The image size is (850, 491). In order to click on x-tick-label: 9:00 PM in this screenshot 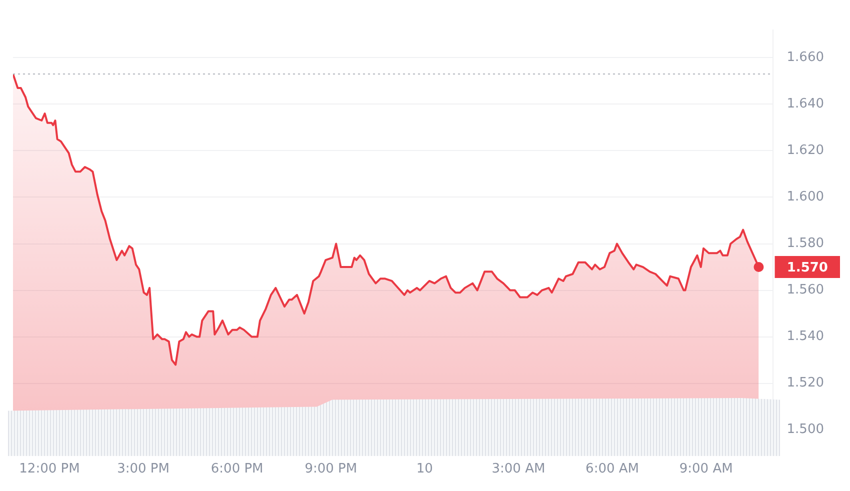, I will do `click(331, 469)`.